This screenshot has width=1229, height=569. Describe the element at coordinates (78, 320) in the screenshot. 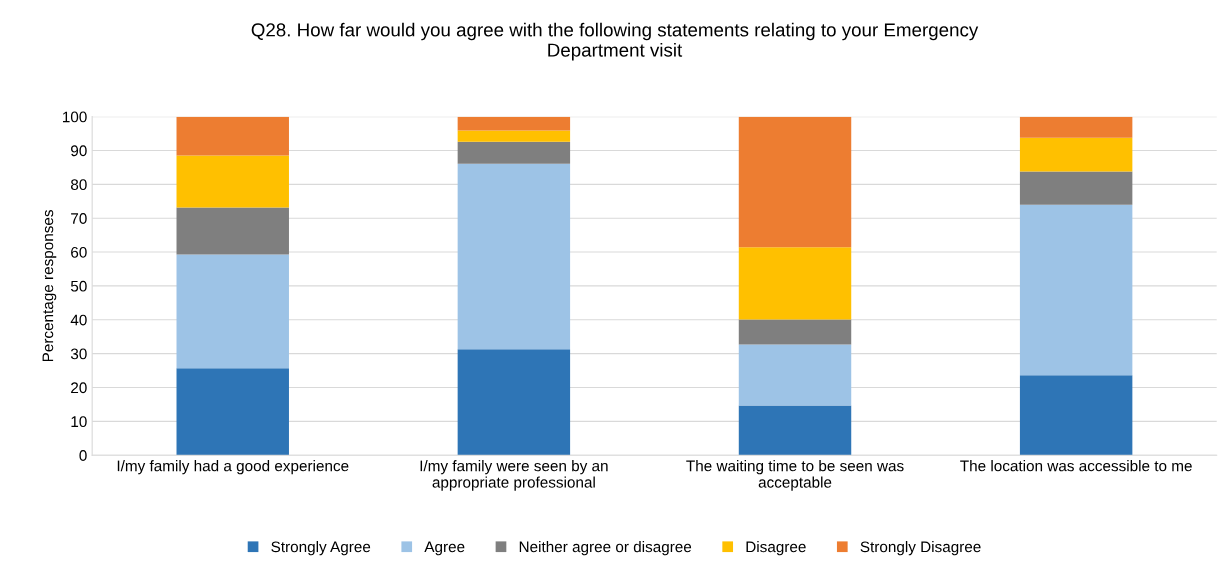

I see `y-tick-label: 40` at that location.